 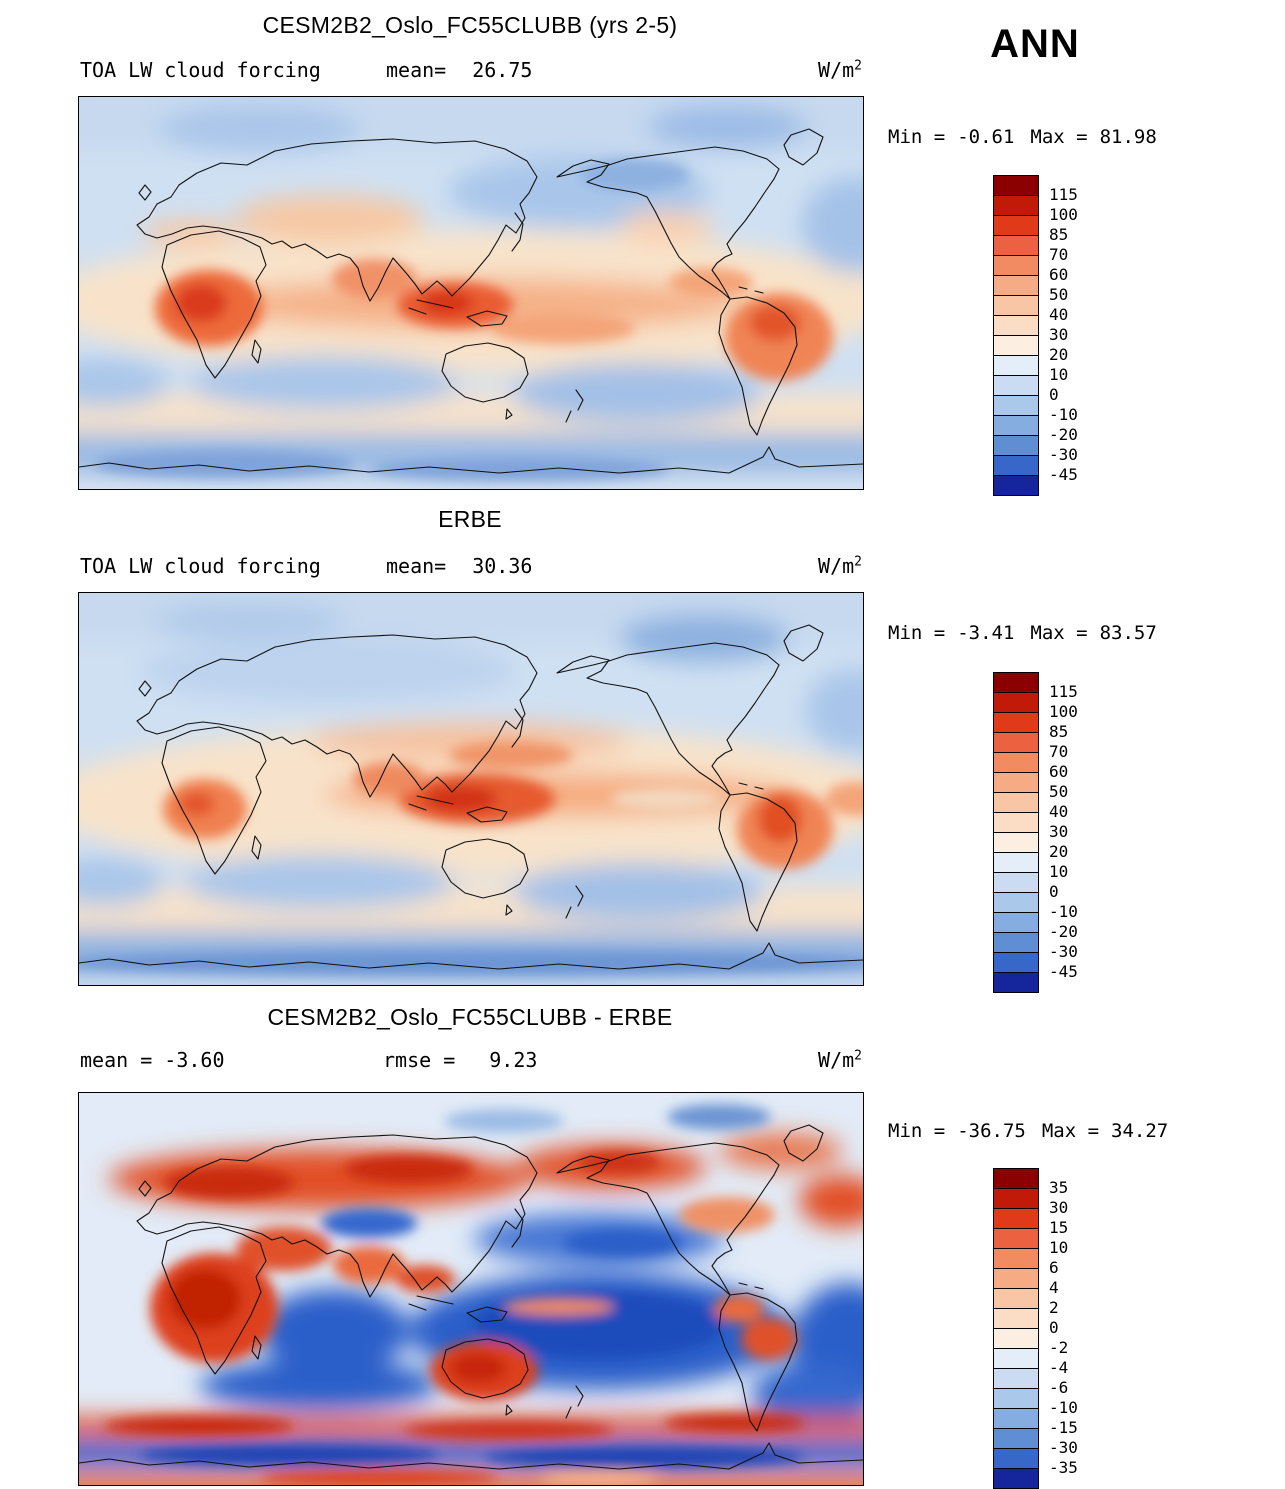 I want to click on panel-obs-header: TOA LW cloud forcing mean= 30.36 W/m2, so click(x=470, y=567).